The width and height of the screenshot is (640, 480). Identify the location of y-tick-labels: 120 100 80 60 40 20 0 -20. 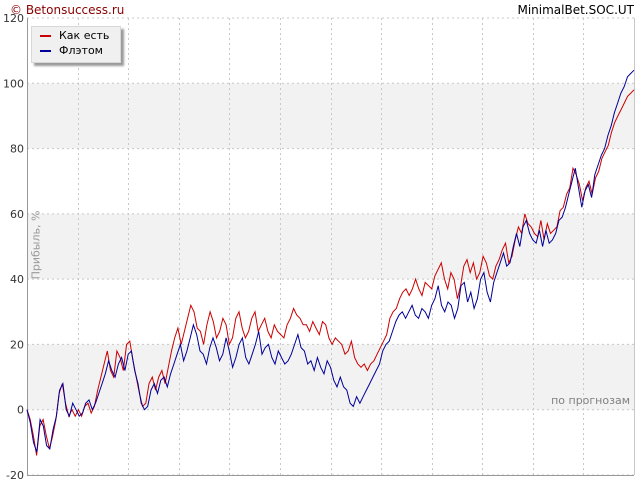
(13, 246).